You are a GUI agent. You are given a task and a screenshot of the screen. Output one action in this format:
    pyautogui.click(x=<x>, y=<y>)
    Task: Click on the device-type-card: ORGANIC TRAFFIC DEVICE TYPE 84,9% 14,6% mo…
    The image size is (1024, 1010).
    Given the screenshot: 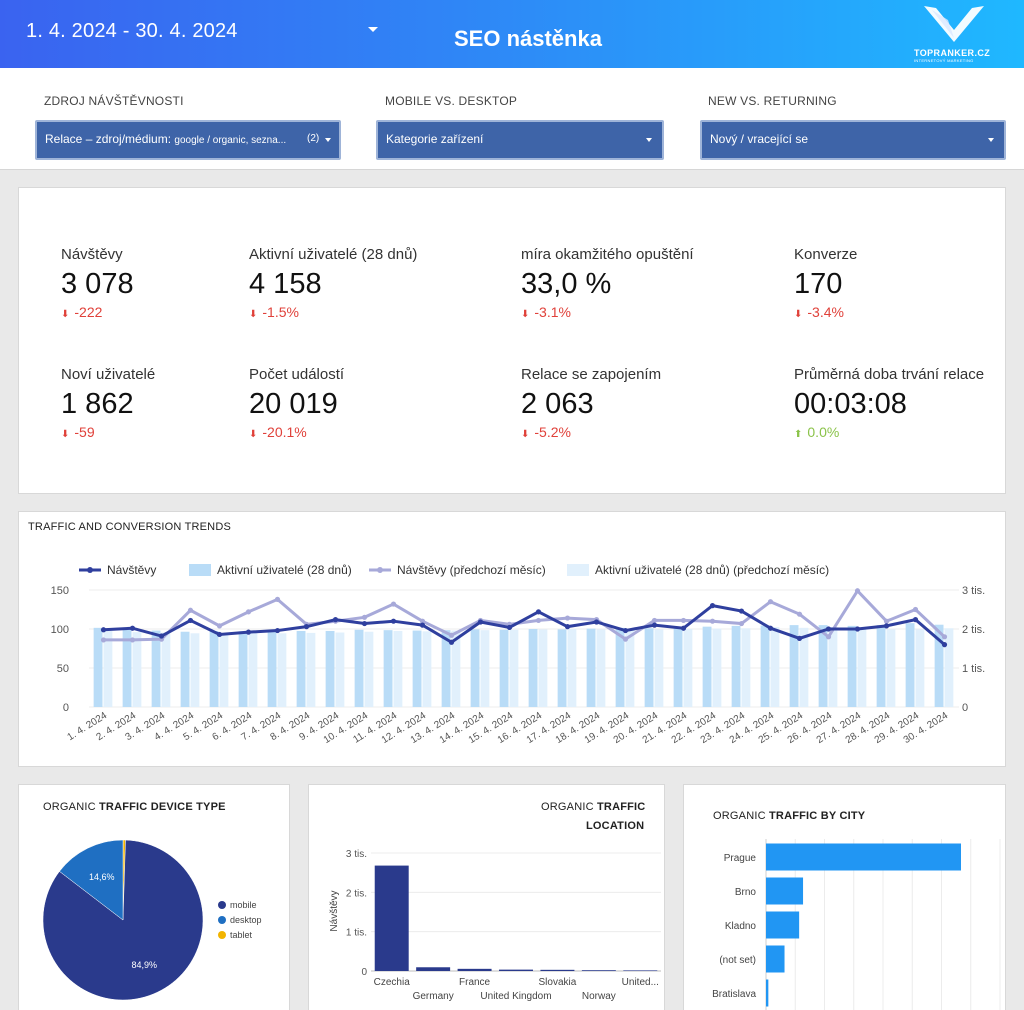 What is the action you would take?
    pyautogui.click(x=154, y=897)
    